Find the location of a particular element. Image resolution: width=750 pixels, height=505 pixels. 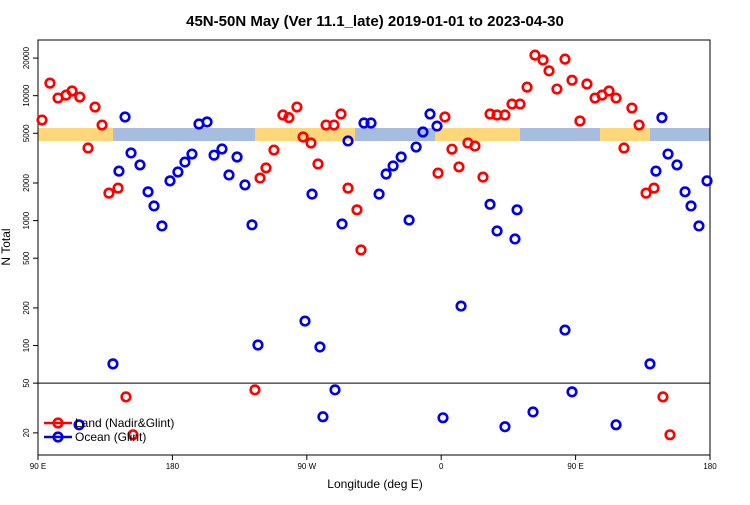

legend-label: Ocean (Glint) is located at coordinates (110, 437).